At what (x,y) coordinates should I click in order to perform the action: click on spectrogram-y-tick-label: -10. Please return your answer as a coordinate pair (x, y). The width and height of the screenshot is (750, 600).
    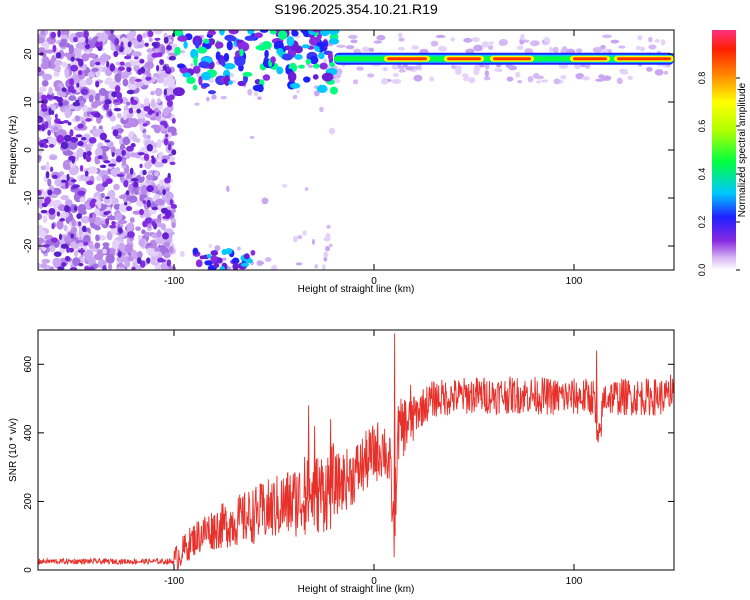
    Looking at the image, I should click on (28, 197).